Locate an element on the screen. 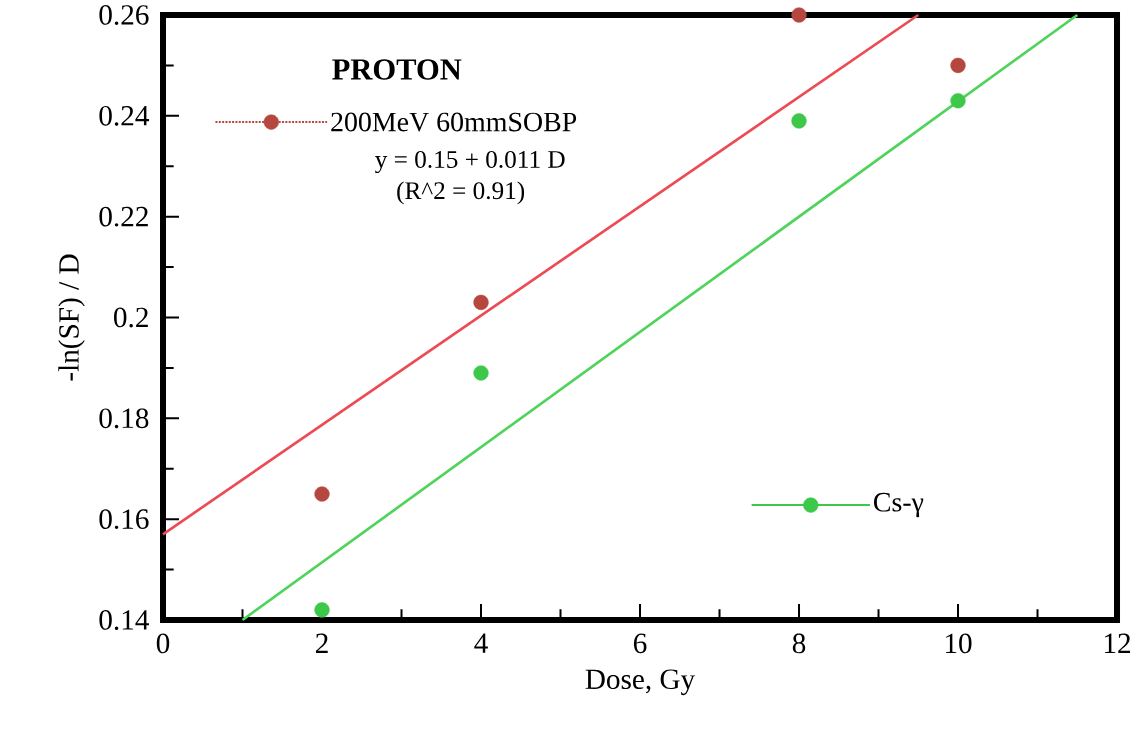  y-tick-label: 0.24 is located at coordinates (124, 115).